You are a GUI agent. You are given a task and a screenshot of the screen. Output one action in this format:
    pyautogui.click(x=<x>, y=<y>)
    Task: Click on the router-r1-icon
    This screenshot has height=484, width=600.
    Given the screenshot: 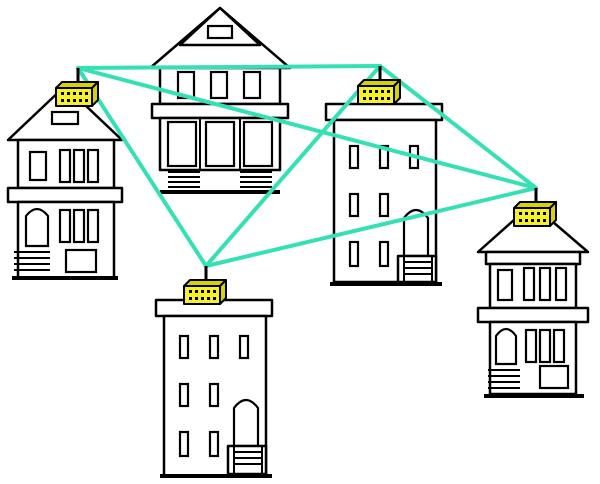 What is the action you would take?
    pyautogui.click(x=77, y=87)
    